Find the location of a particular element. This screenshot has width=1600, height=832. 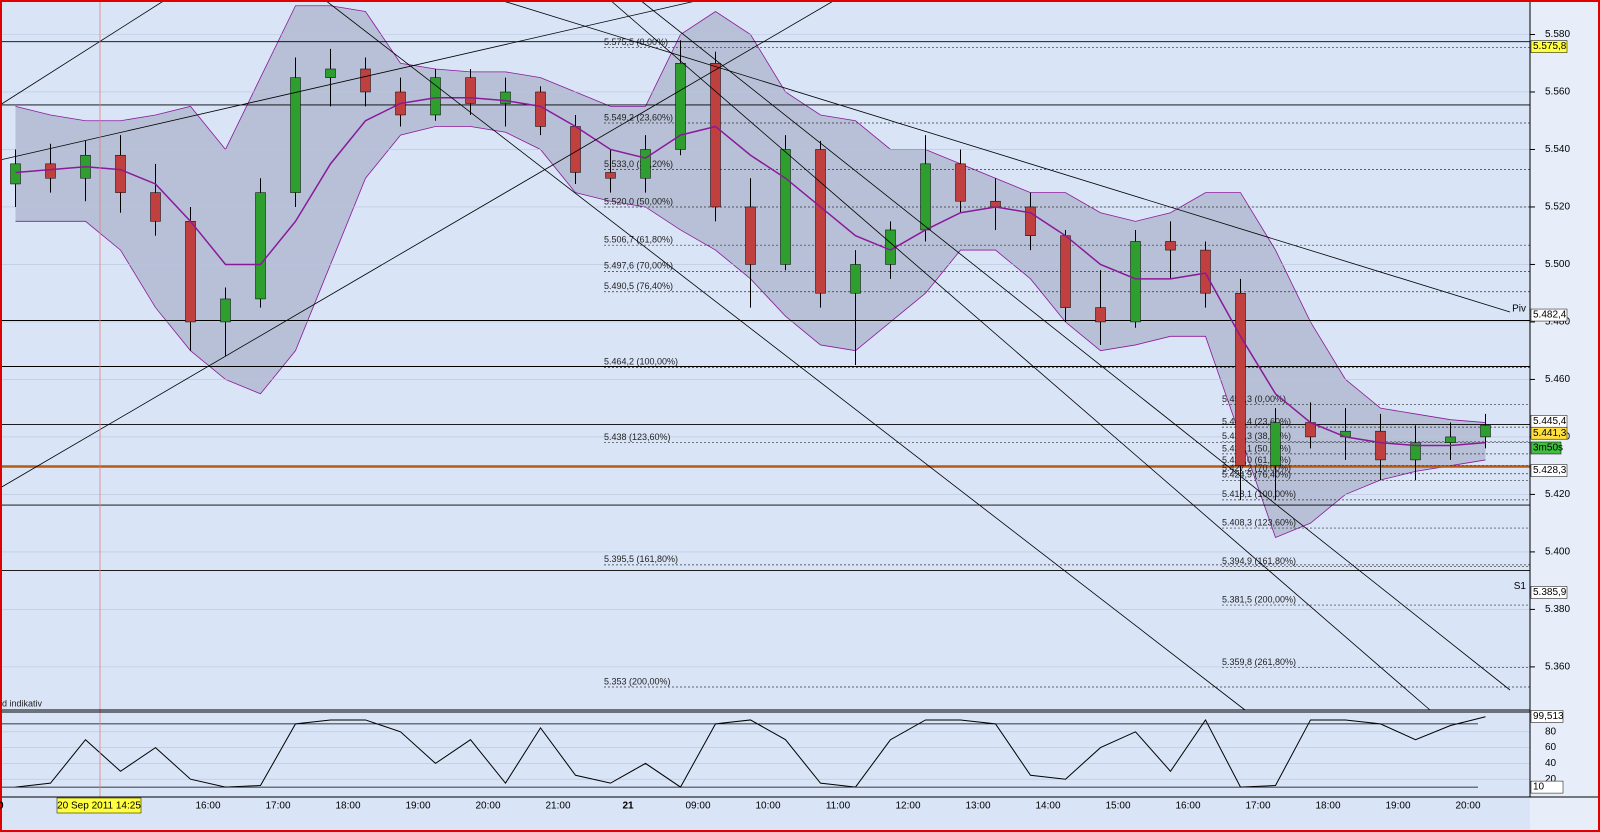

oscillator-title: d indikativ is located at coordinates (22, 703).